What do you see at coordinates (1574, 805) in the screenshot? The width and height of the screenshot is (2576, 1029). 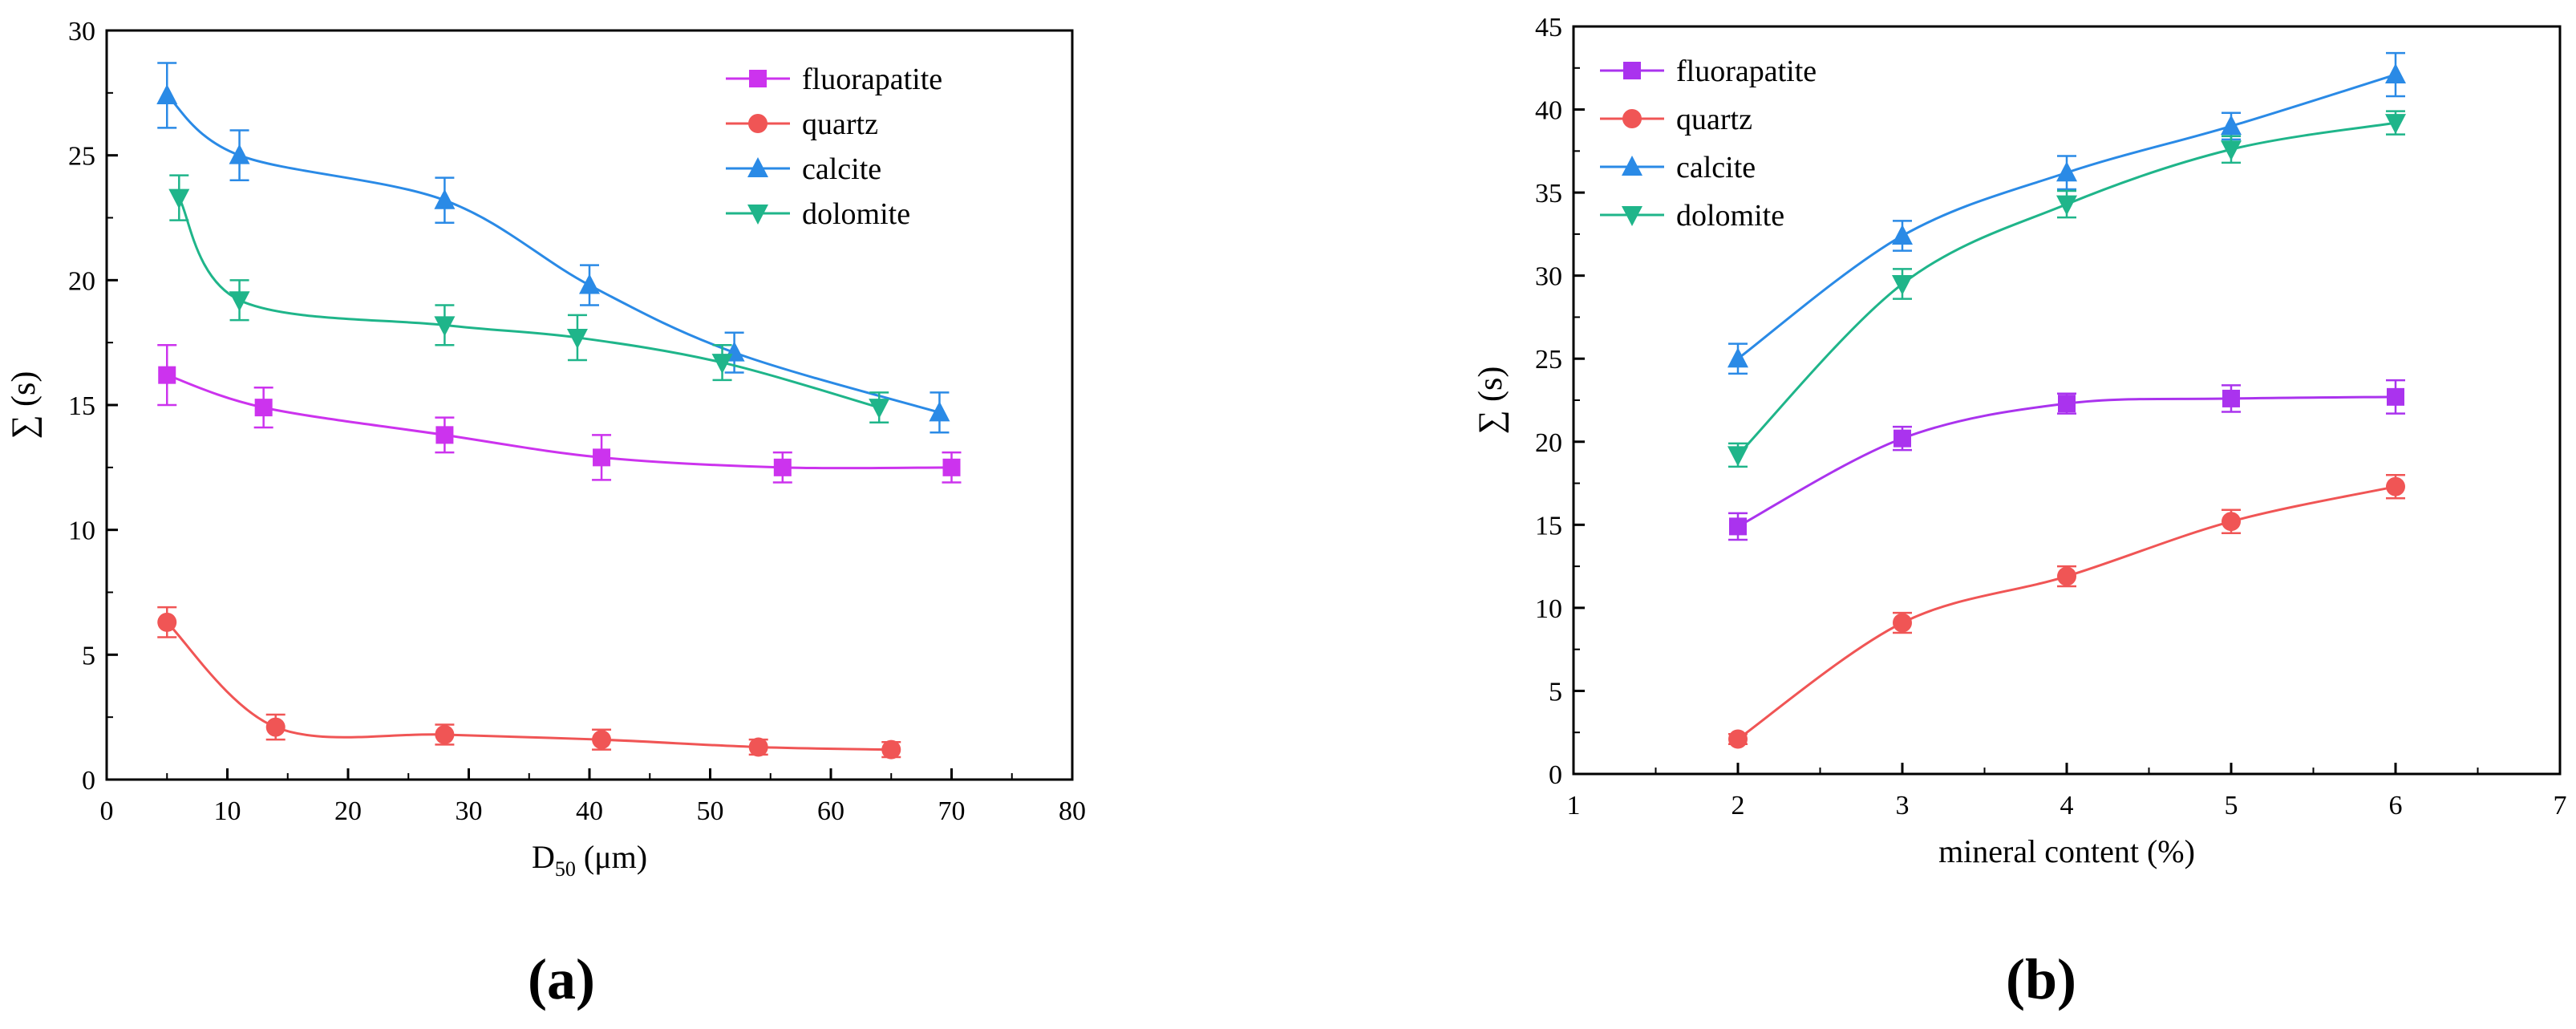 I see `x-tick-label: 1` at bounding box center [1574, 805].